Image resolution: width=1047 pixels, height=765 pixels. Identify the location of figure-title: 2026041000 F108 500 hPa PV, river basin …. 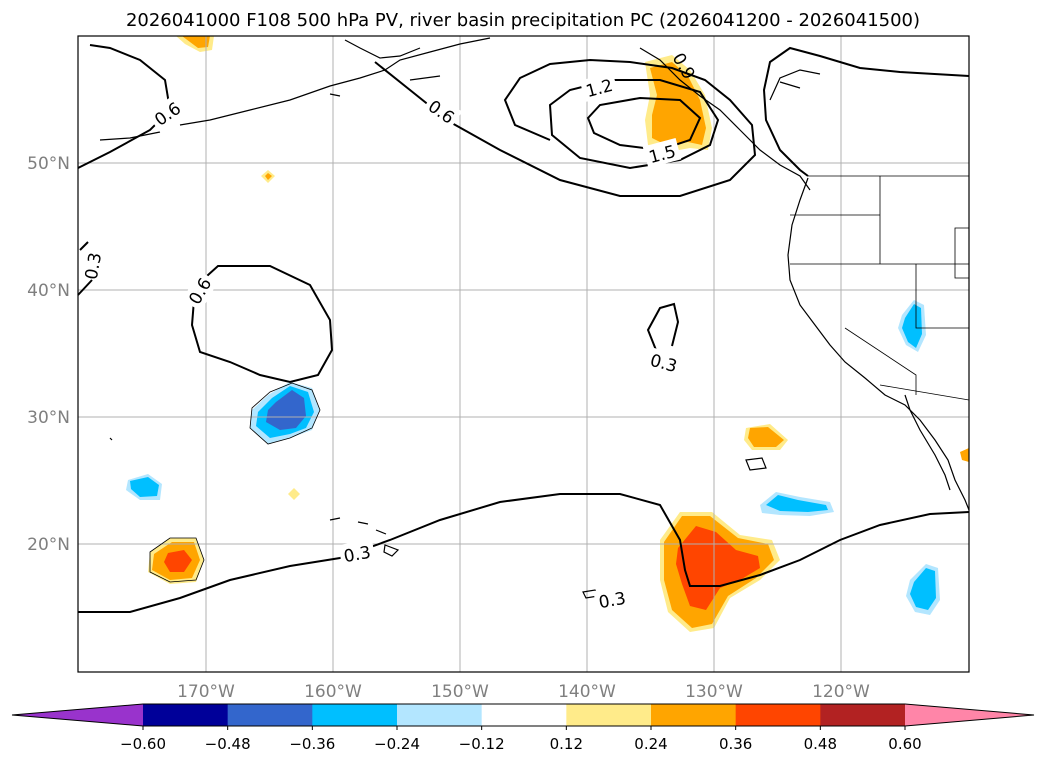
(523, 20).